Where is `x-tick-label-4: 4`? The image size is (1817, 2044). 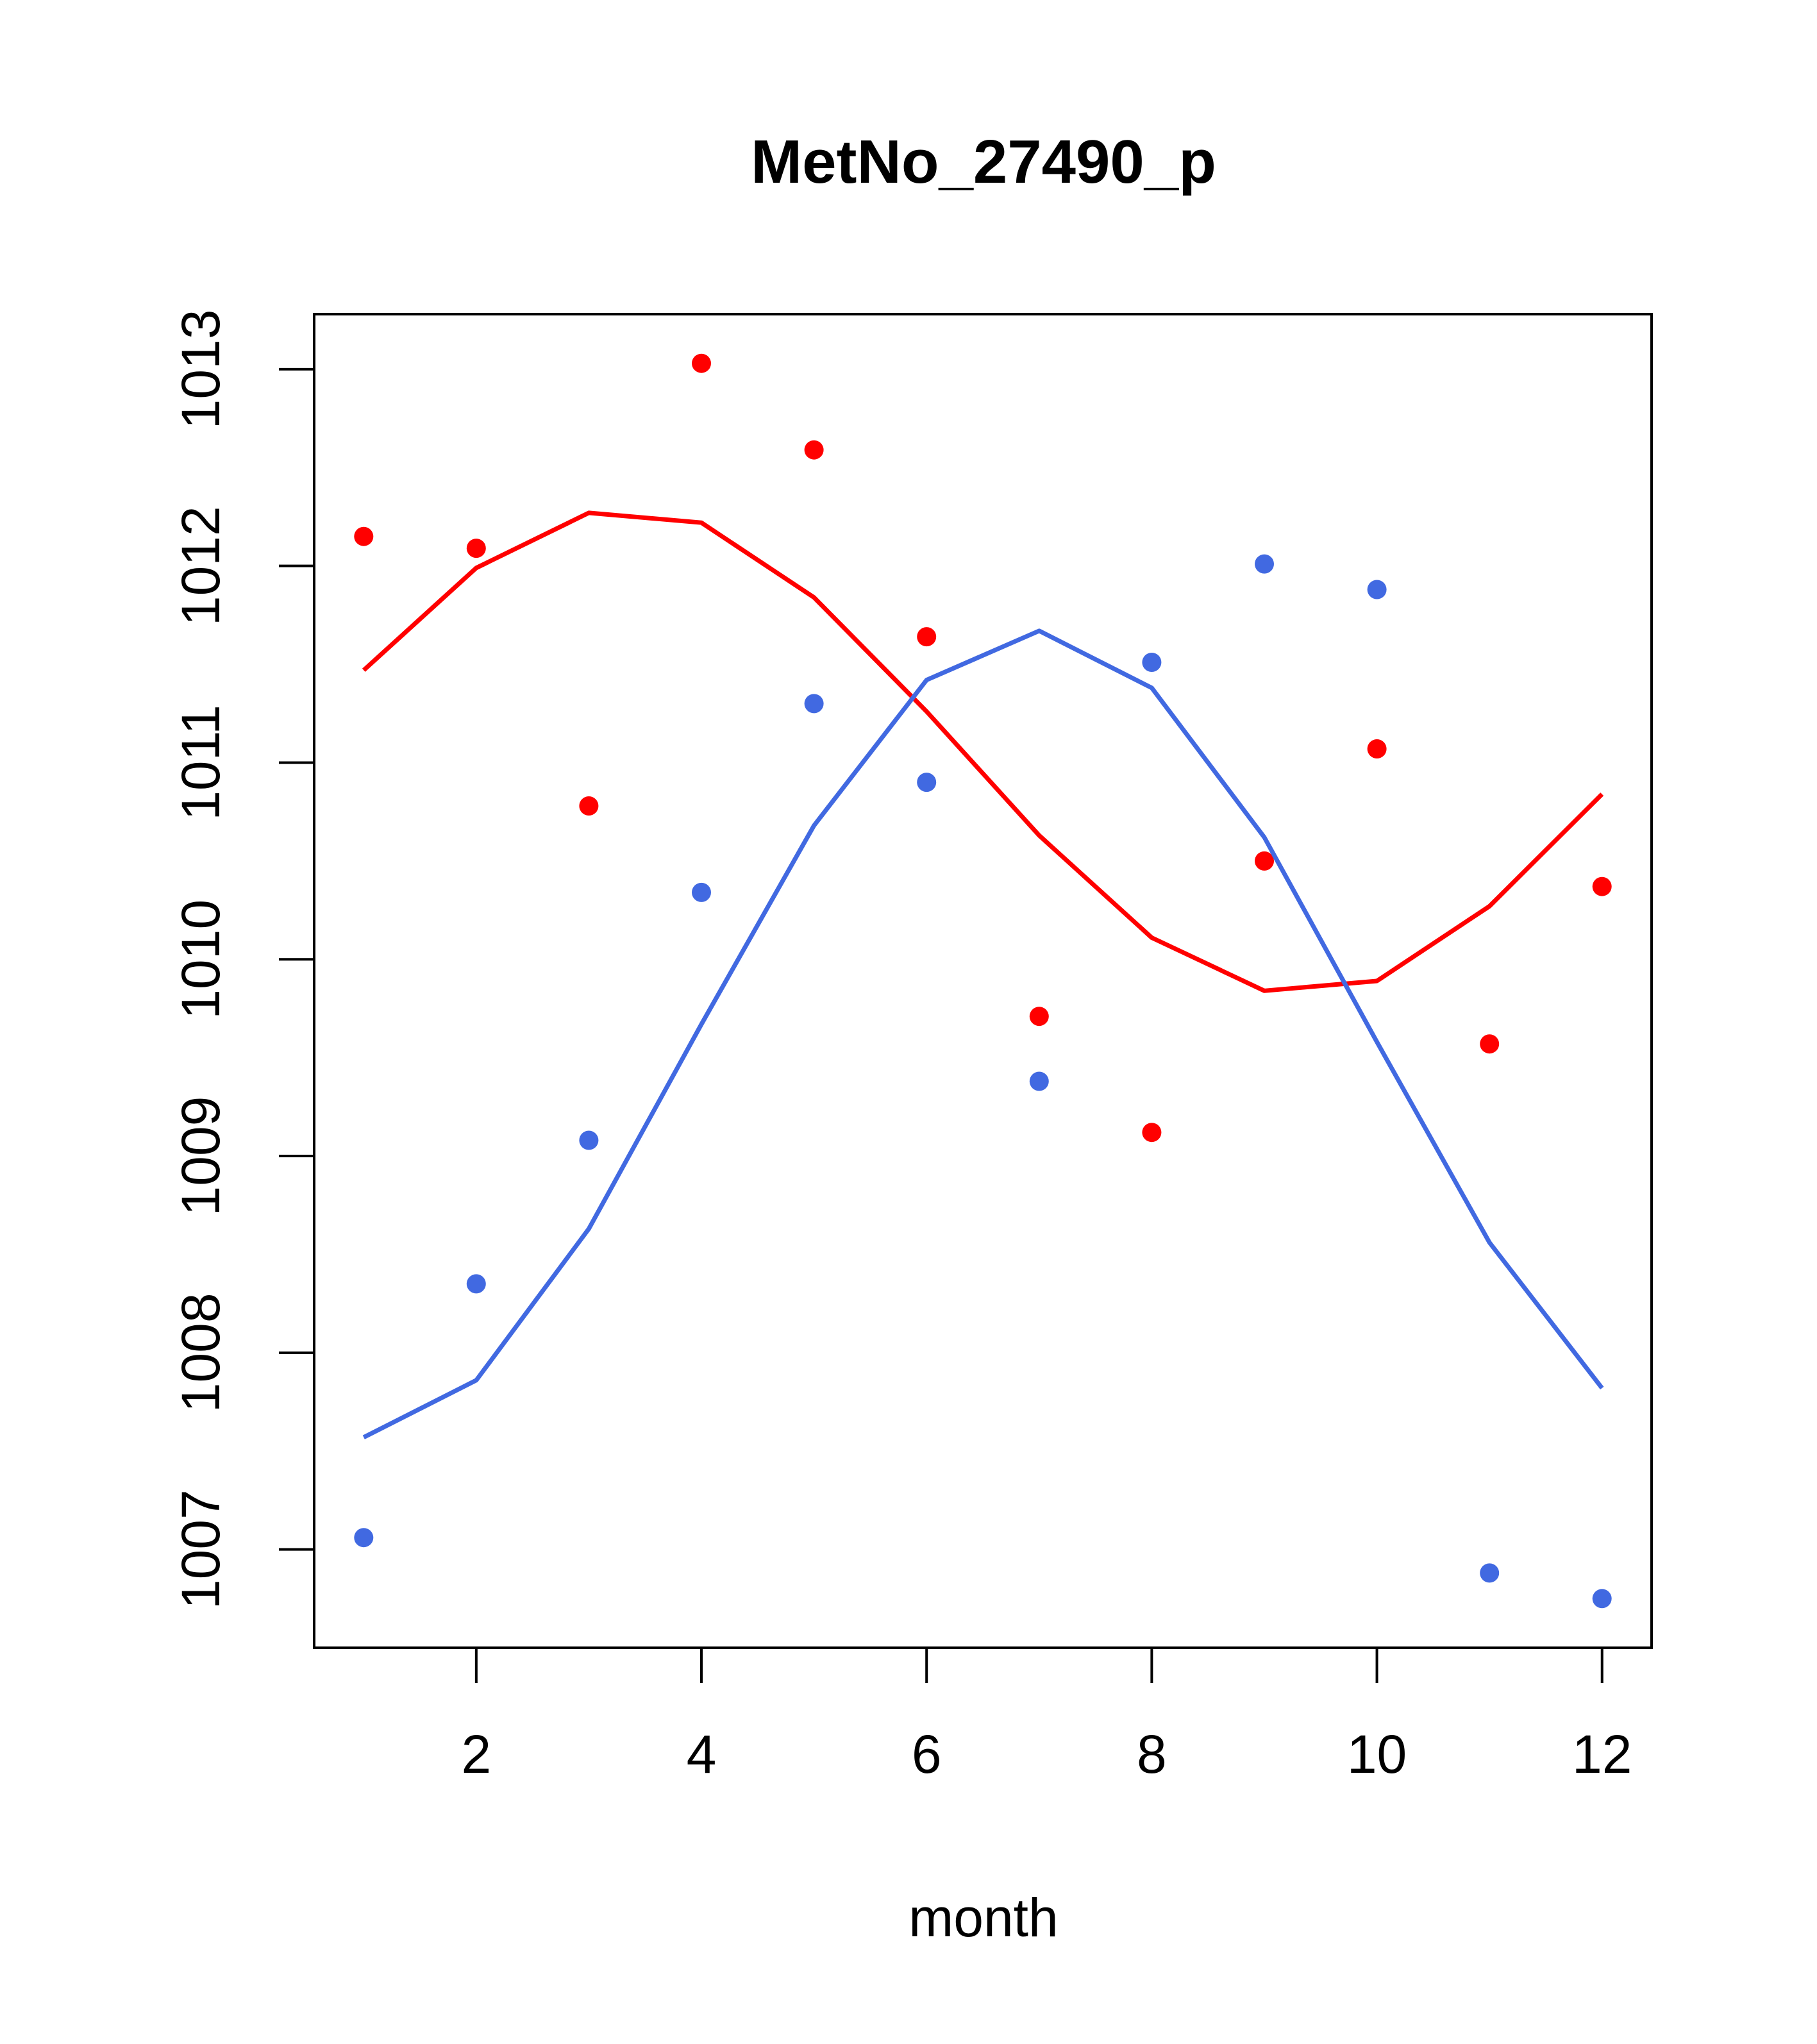
x-tick-label-4: 4 is located at coordinates (702, 1754).